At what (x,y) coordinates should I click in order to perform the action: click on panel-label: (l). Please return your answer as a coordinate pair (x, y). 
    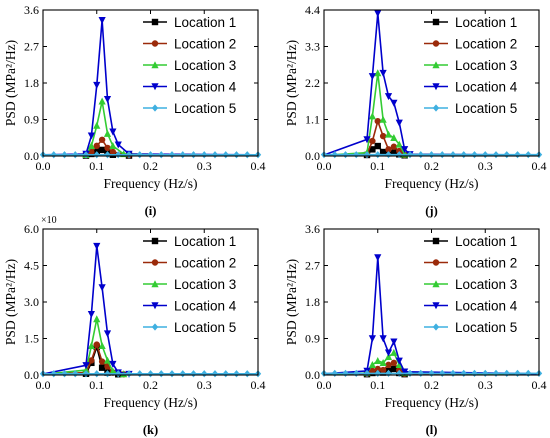
    Looking at the image, I should click on (432, 430).